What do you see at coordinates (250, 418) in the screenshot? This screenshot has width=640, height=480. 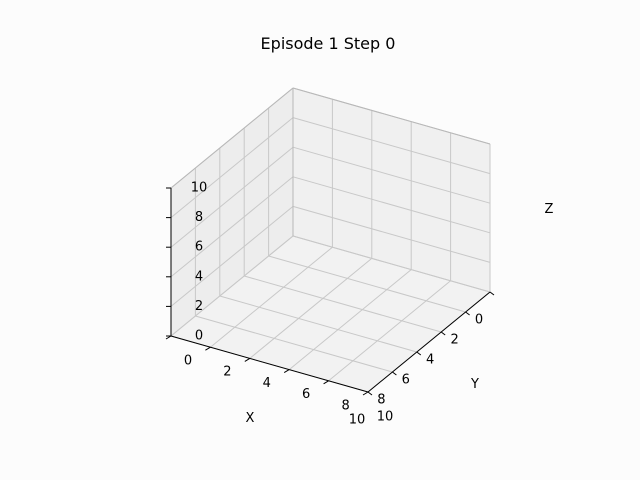 I see `x-axis-label: X` at bounding box center [250, 418].